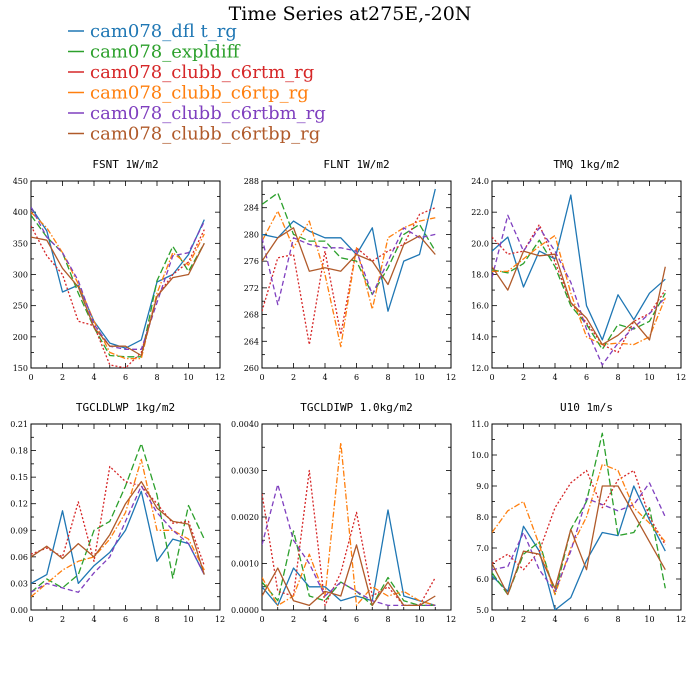  Describe the element at coordinates (20, 337) in the screenshot. I see `y-tick-label: 200` at that location.